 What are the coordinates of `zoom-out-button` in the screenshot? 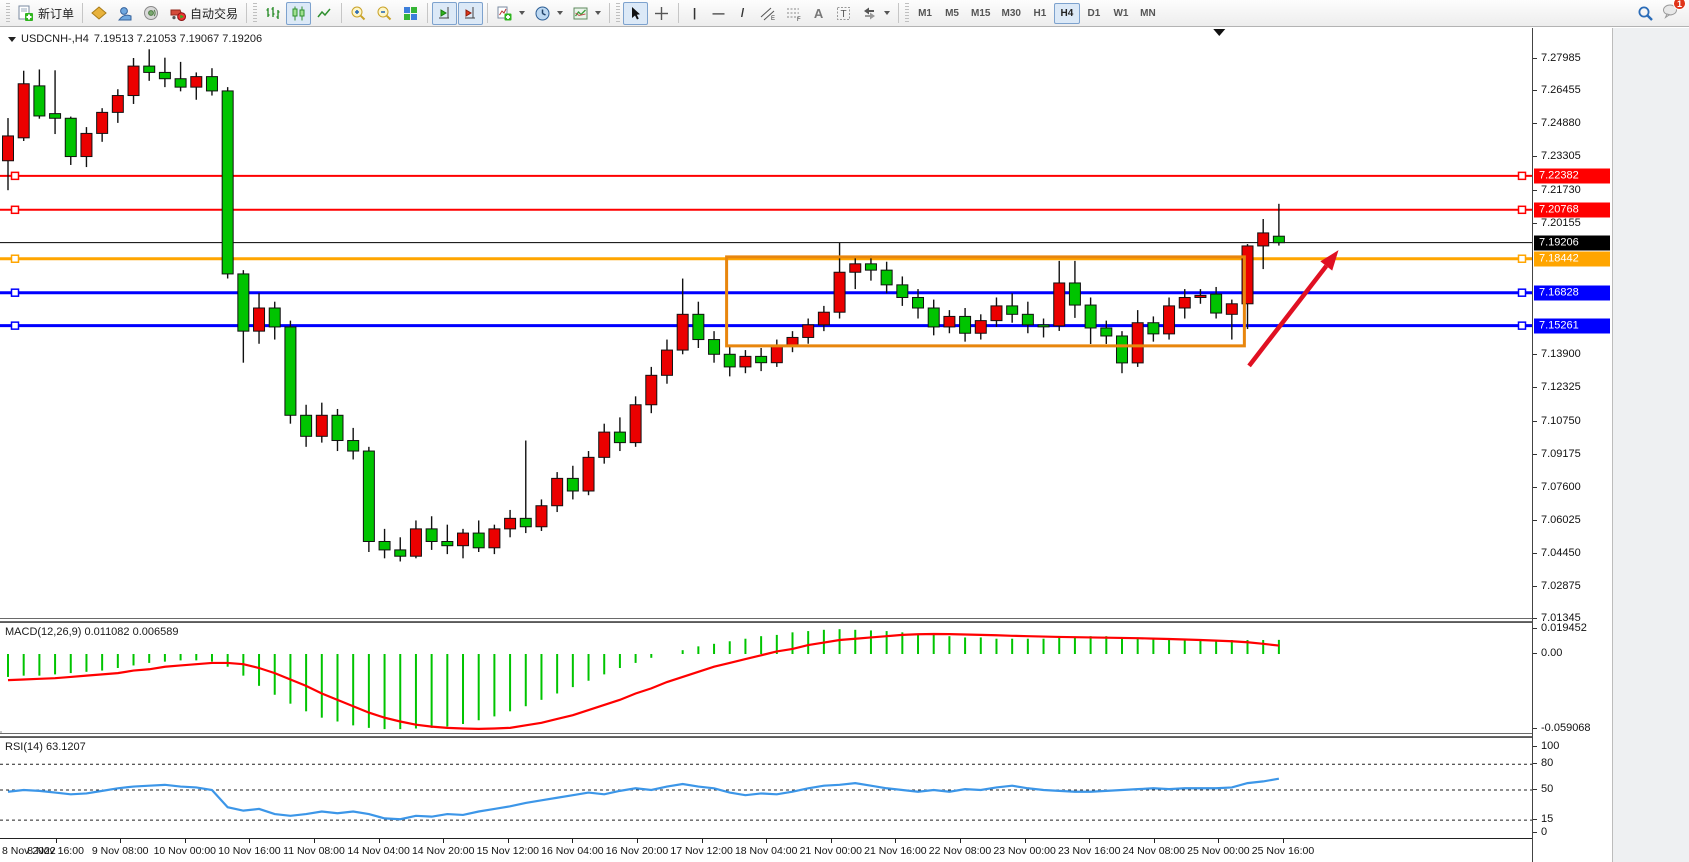 It's located at (384, 13).